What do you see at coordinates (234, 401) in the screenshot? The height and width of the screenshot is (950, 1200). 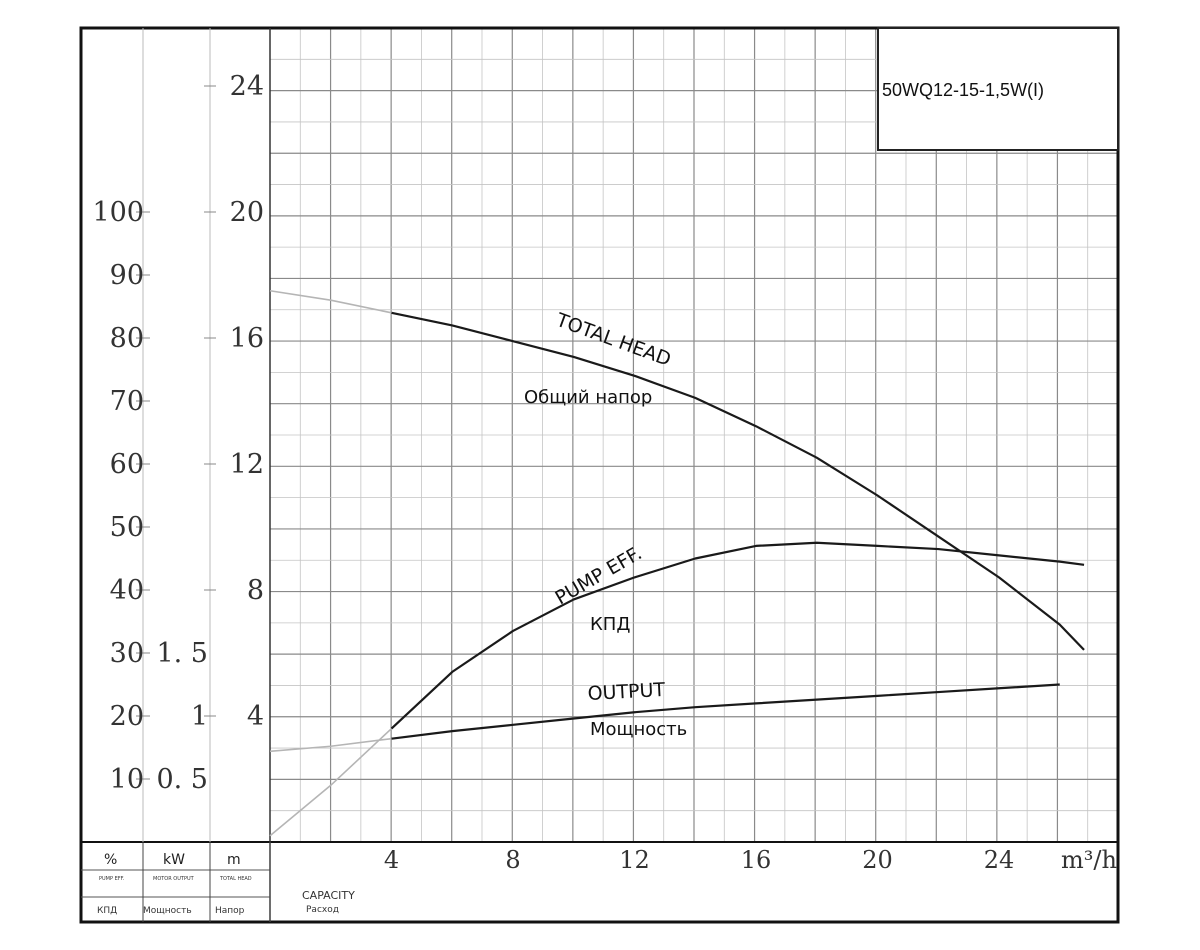 I see `head-axis-ticks: 4 8 12 16 20 24` at bounding box center [234, 401].